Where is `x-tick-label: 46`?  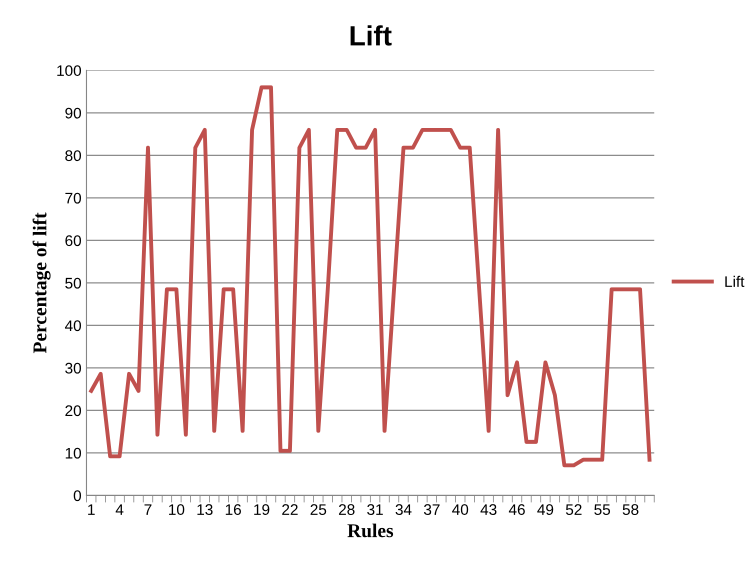 x-tick-label: 46 is located at coordinates (516, 509).